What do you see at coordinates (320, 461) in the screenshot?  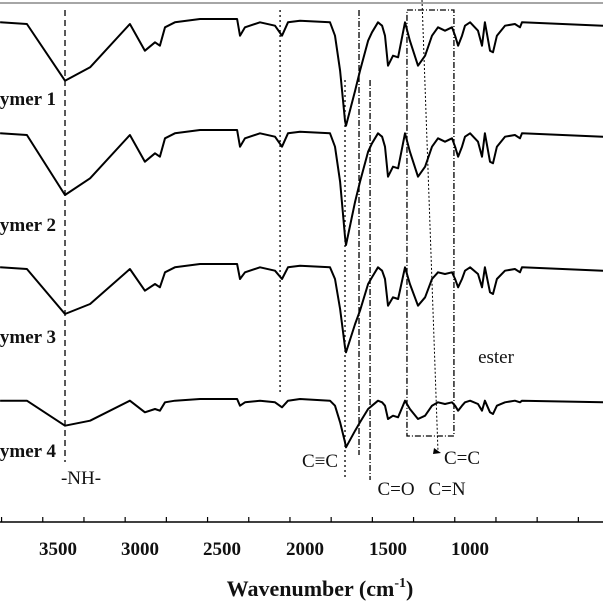 I see `annotation-c-triple-c: C≡C` at bounding box center [320, 461].